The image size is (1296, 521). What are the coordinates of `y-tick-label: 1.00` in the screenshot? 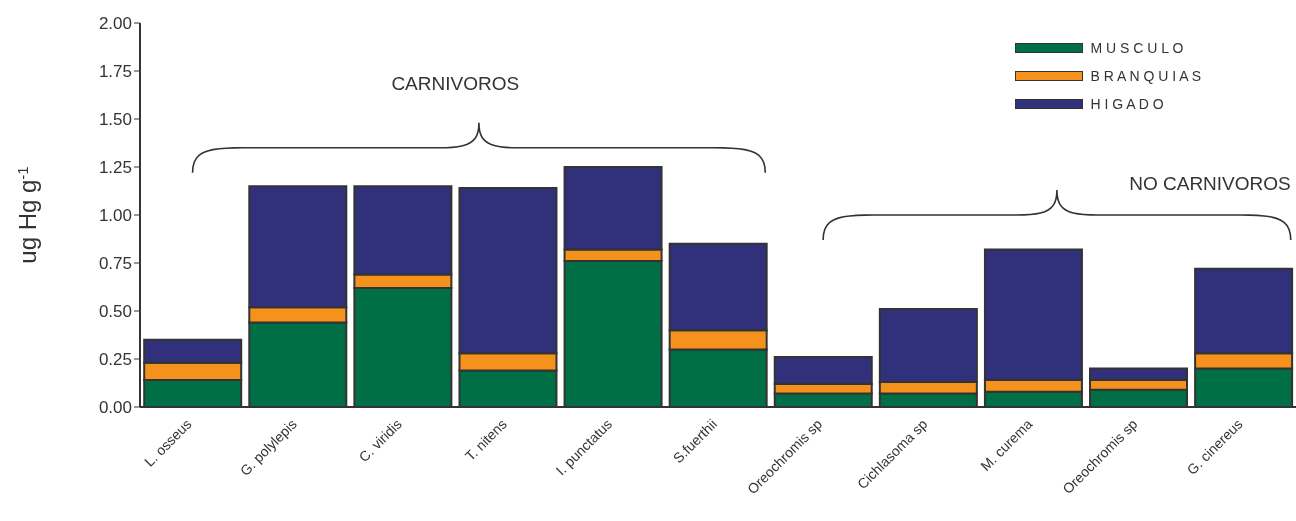 It's located at (115, 216).